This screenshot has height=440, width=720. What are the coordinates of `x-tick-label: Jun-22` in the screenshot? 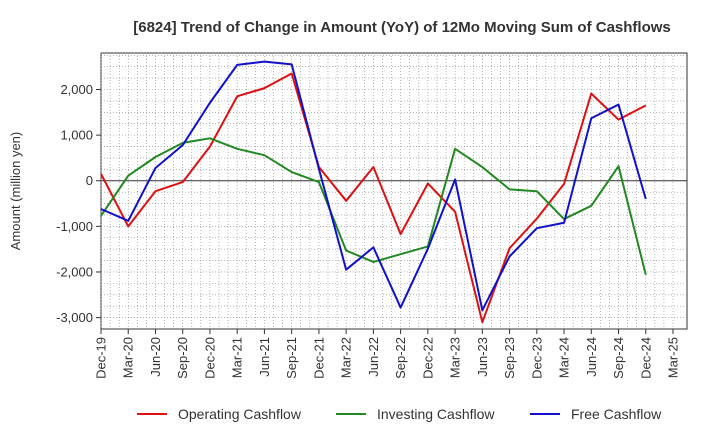 It's located at (373, 357).